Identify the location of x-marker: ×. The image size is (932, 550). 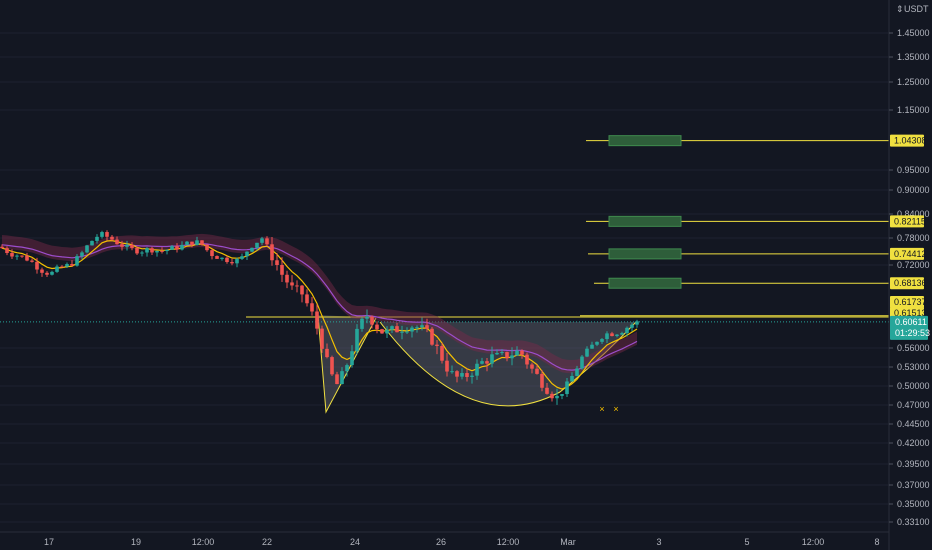
(615, 409).